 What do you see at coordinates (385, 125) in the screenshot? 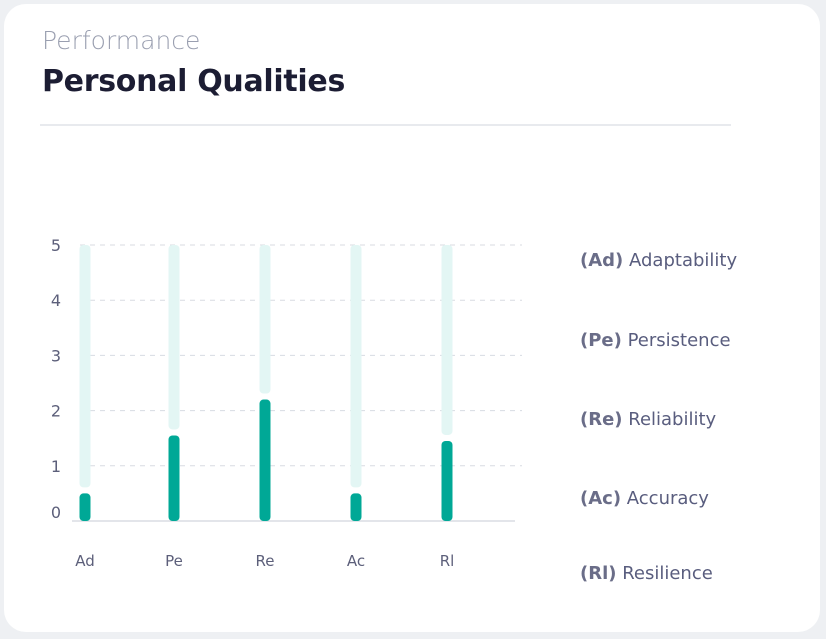
I see `header-divider` at bounding box center [385, 125].